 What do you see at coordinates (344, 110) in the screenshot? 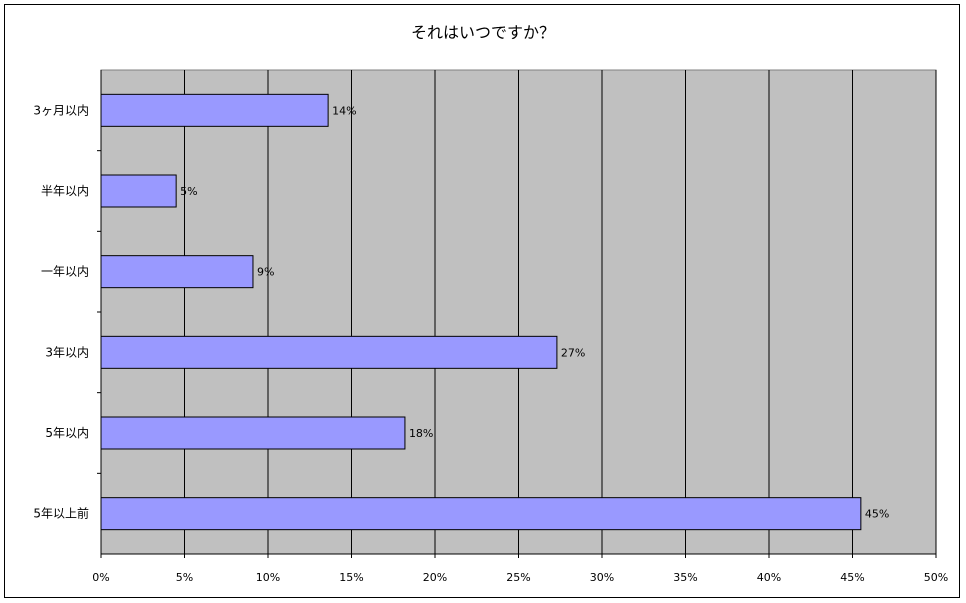
I see `data-label: 14%` at bounding box center [344, 110].